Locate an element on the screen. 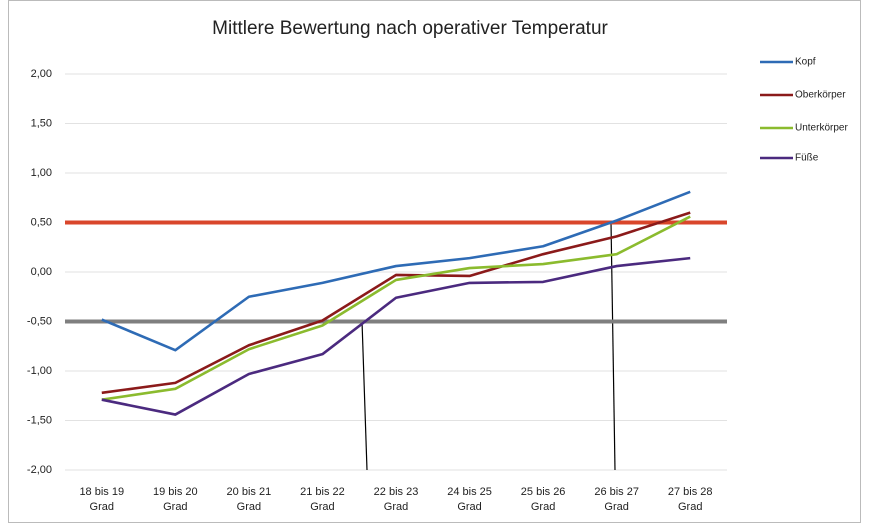  y-tick-label: 2,00 is located at coordinates (41, 74).